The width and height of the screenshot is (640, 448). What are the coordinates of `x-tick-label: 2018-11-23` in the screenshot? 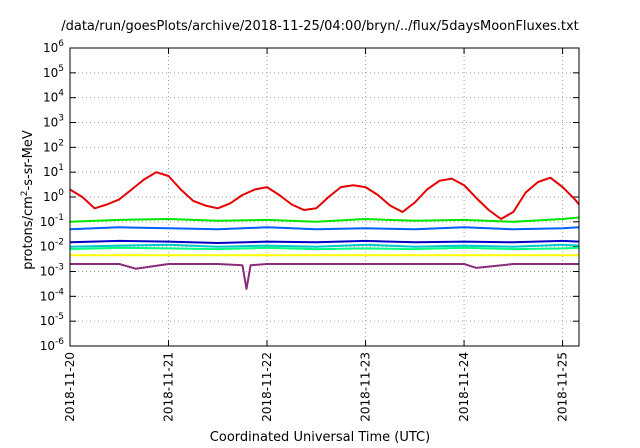 It's located at (366, 387).